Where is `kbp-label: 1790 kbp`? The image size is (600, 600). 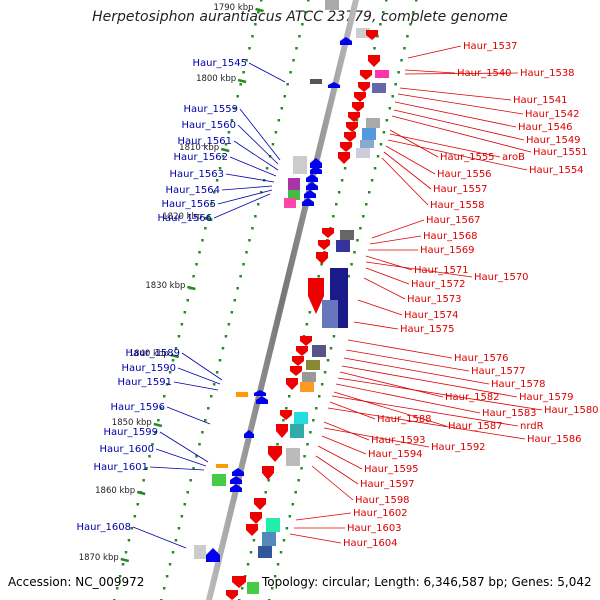 kbp-label: 1790 kbp is located at coordinates (233, 8).